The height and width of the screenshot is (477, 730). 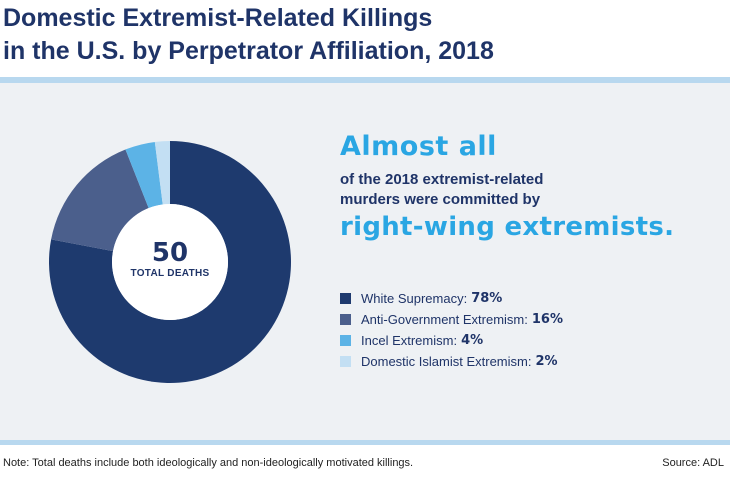 I want to click on title-line-1: Domestic Extremist-Related Killings, so click(x=218, y=18).